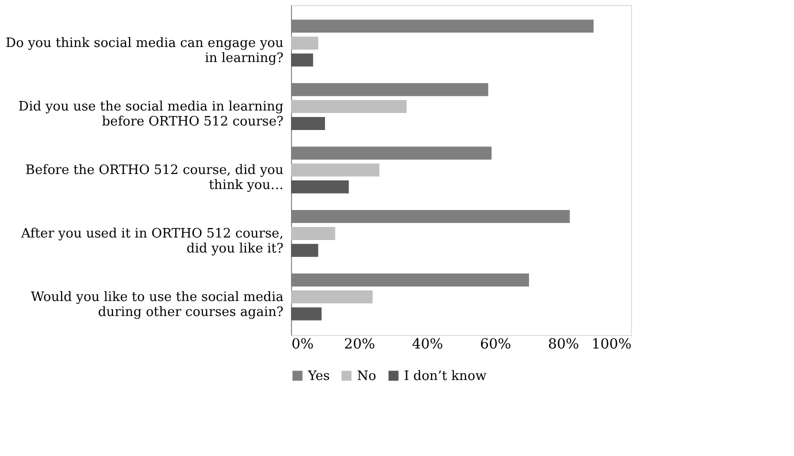  I want to click on x-tick-label: 0%, so click(303, 344).